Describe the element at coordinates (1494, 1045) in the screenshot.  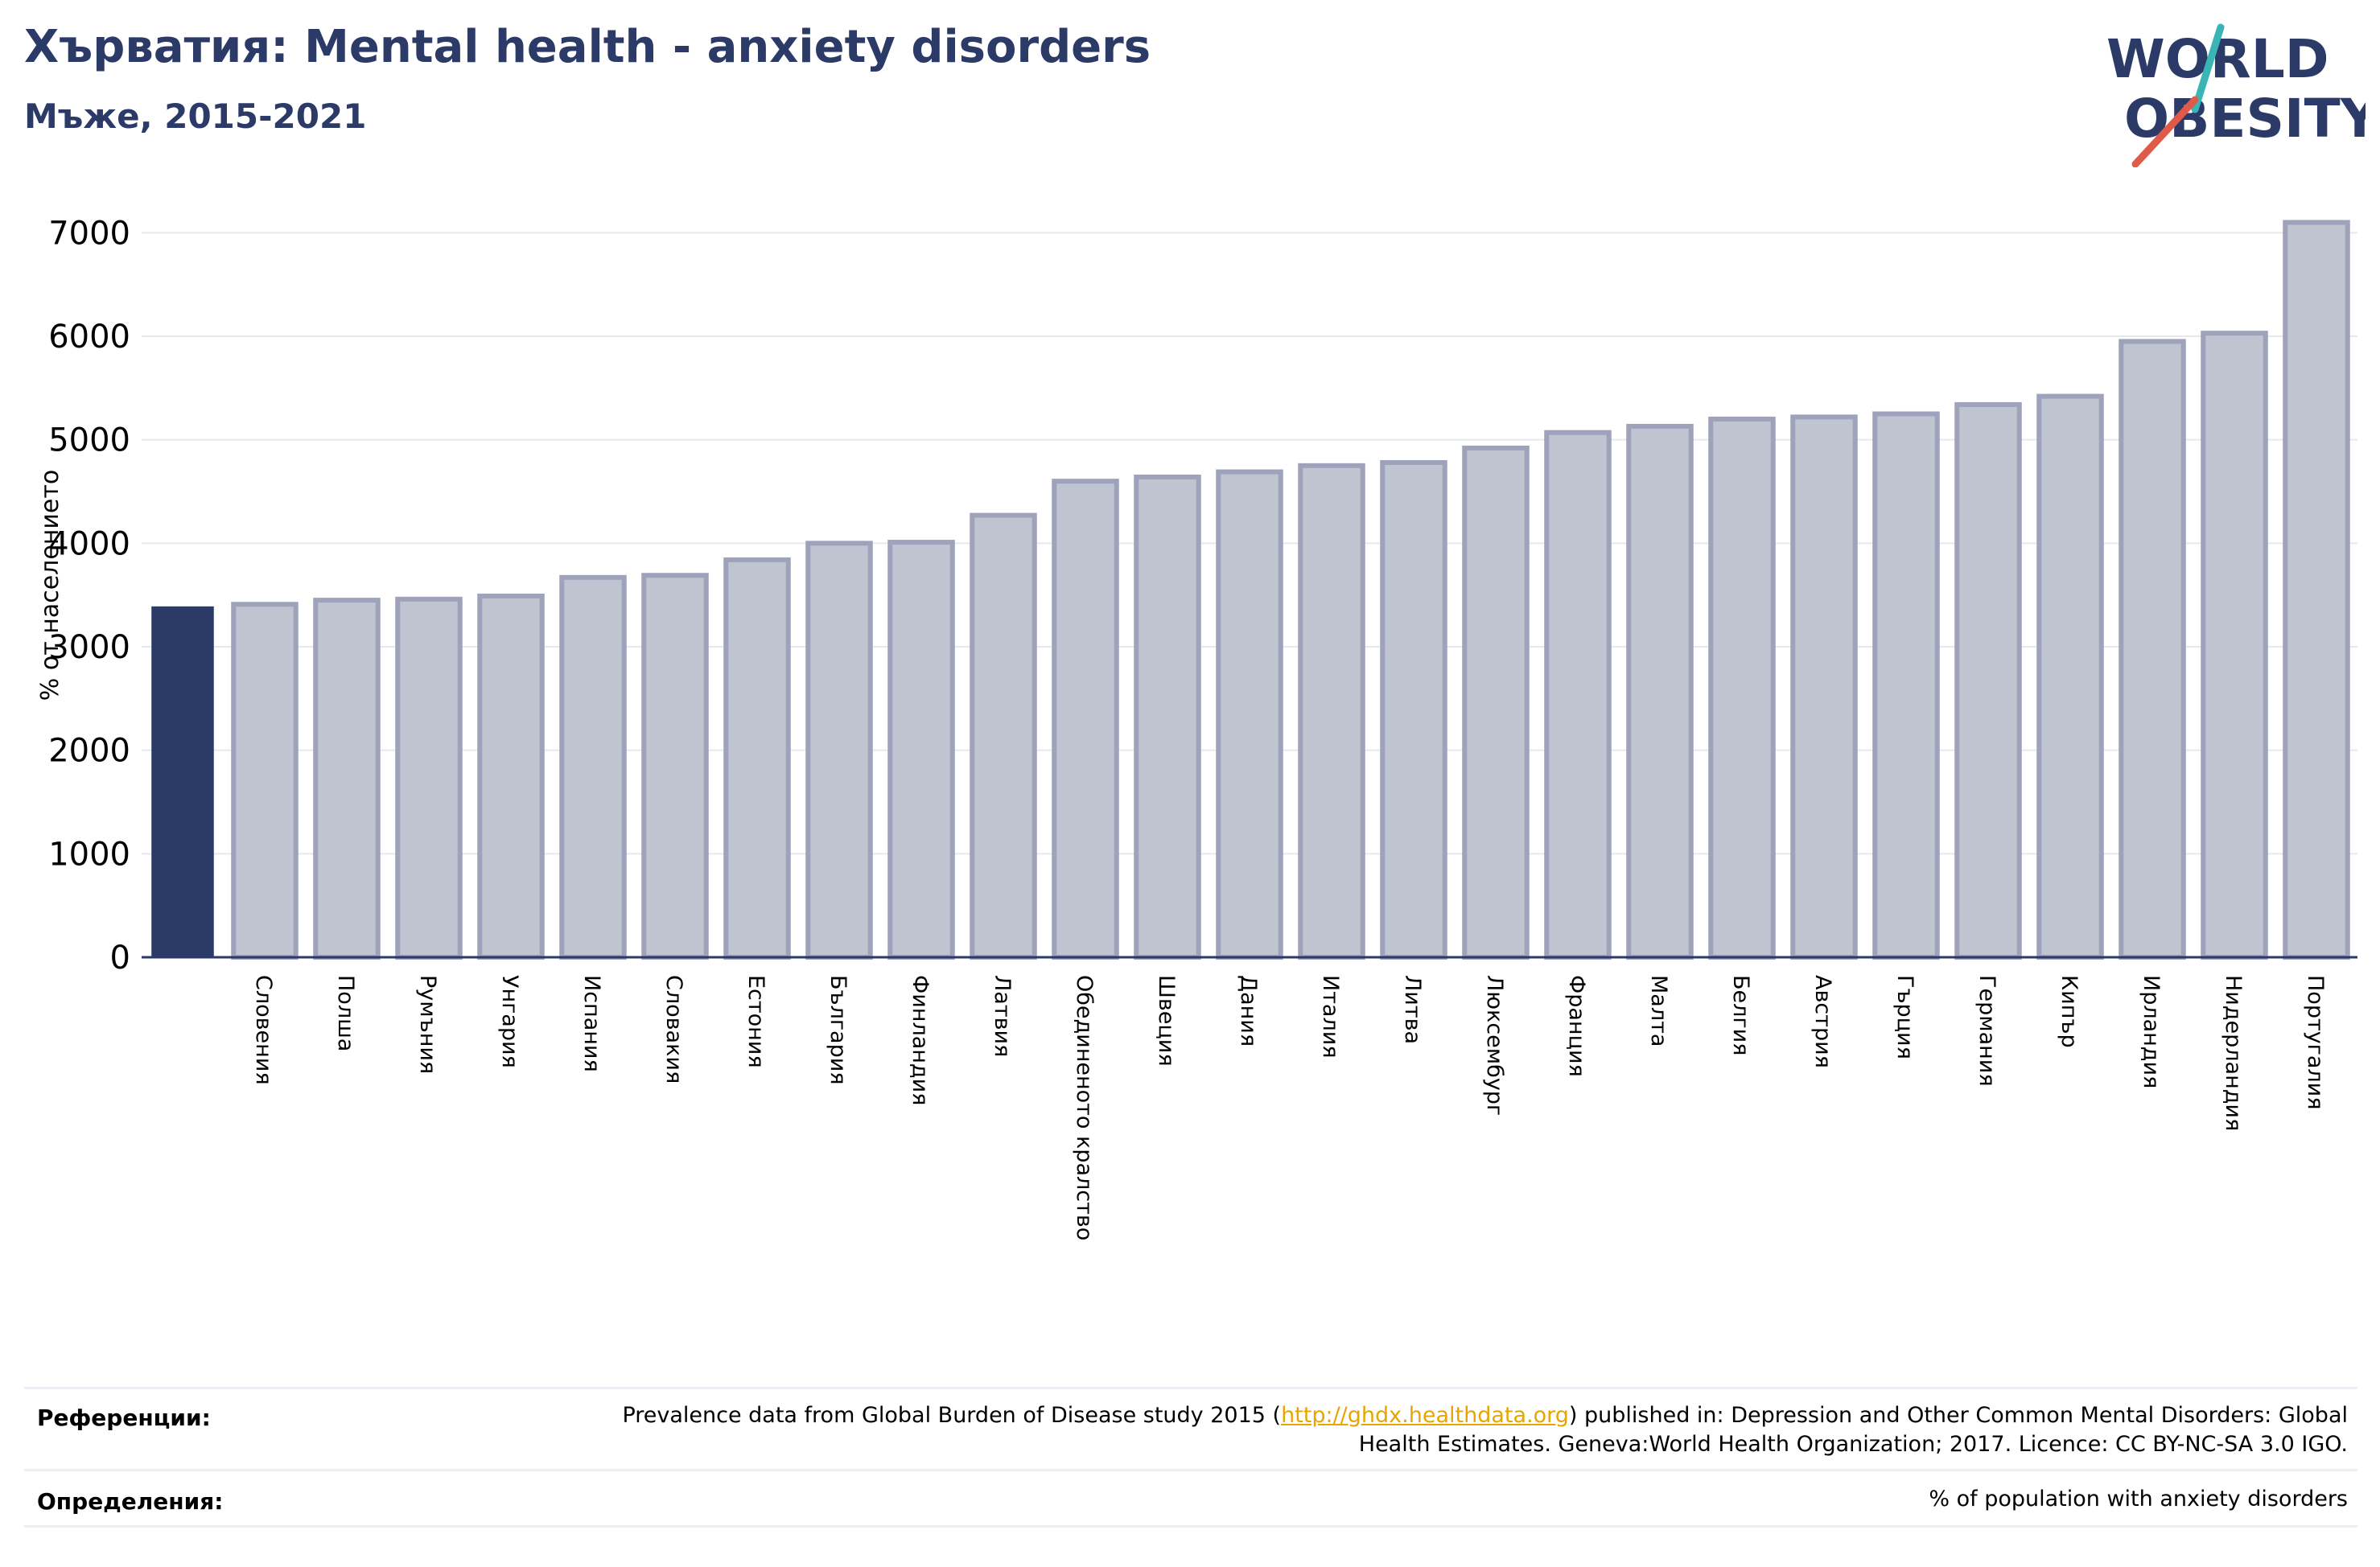
I see `x-tick-label-16: Люксембург` at that location.